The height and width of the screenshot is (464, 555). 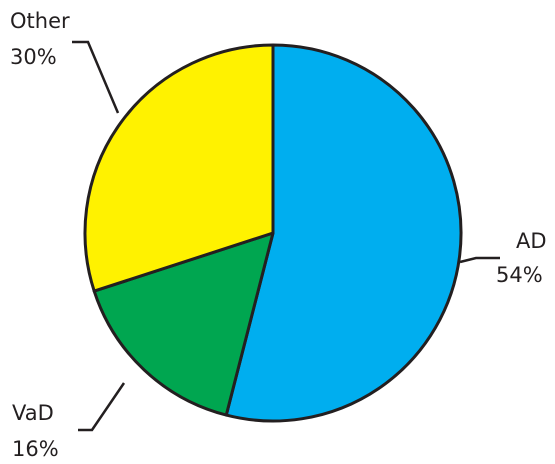 What do you see at coordinates (519, 275) in the screenshot?
I see `slice-value-ad: 54%` at bounding box center [519, 275].